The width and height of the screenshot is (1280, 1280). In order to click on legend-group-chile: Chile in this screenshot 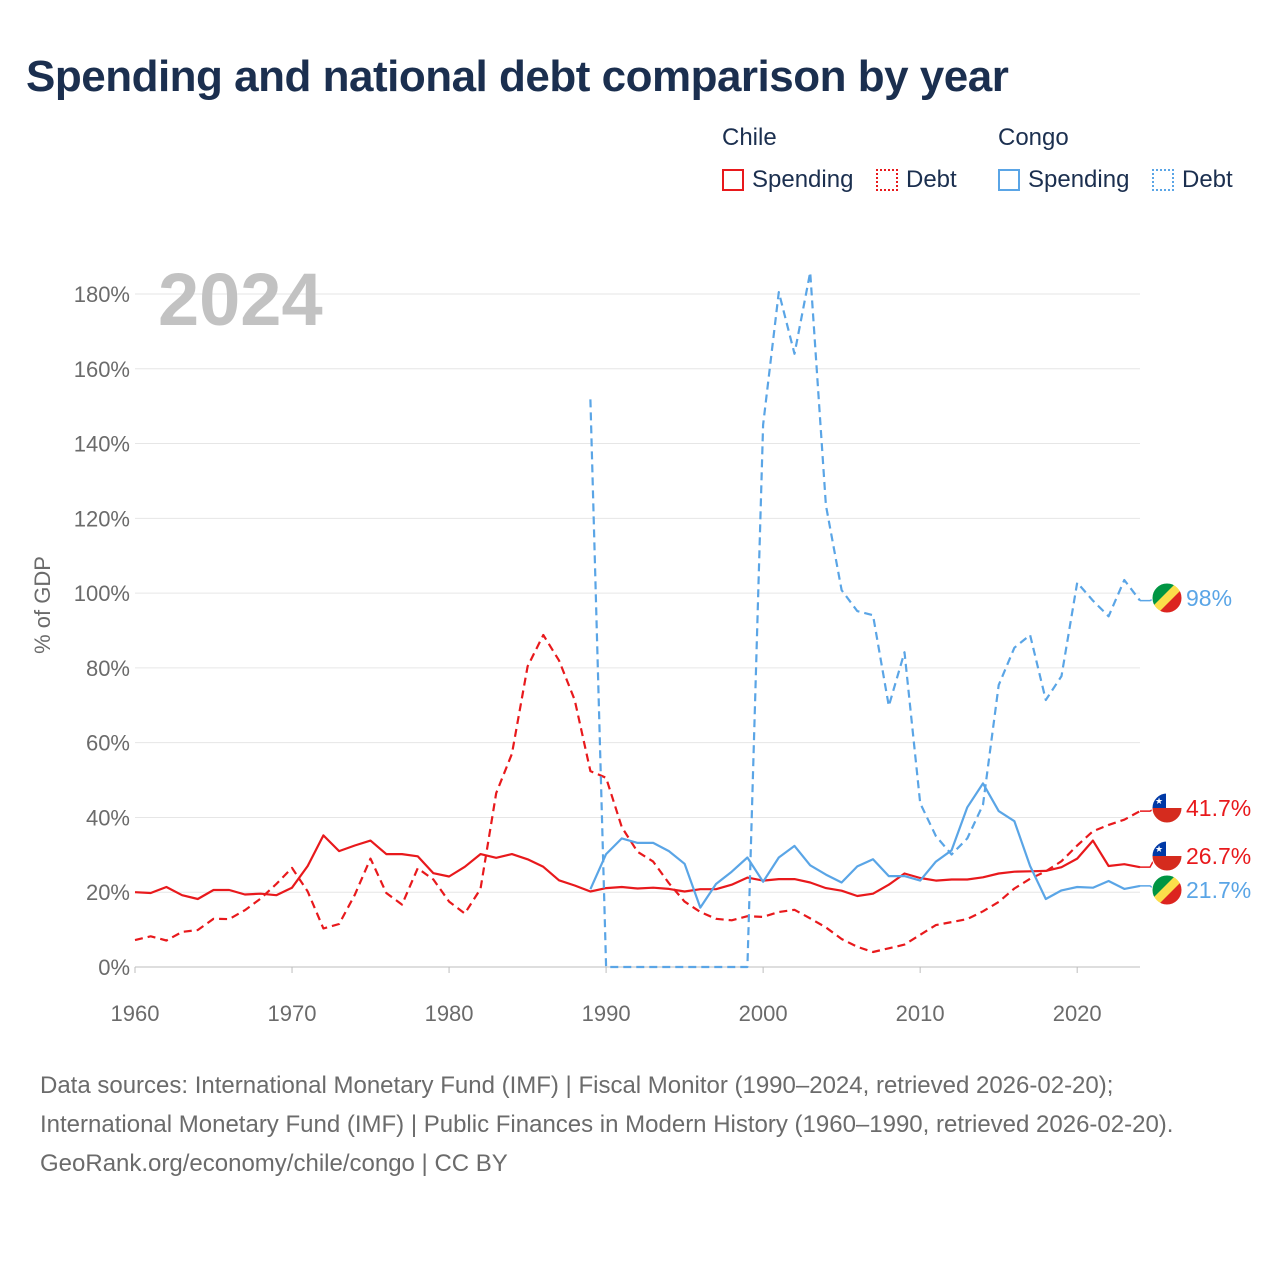, I will do `click(749, 137)`.